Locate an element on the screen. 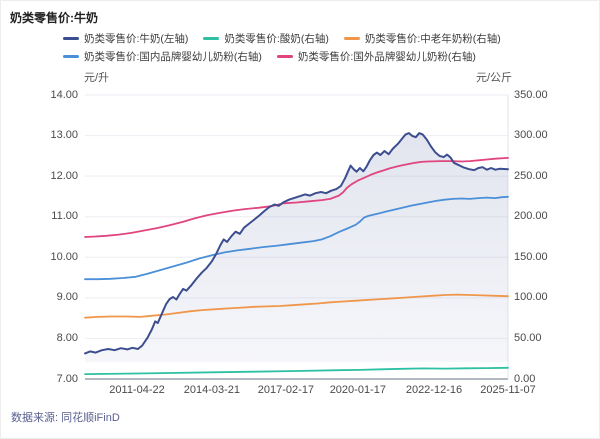 Image resolution: width=600 pixels, height=439 pixels. data-source: 数据来源: 同花顺iFinD is located at coordinates (65, 418).